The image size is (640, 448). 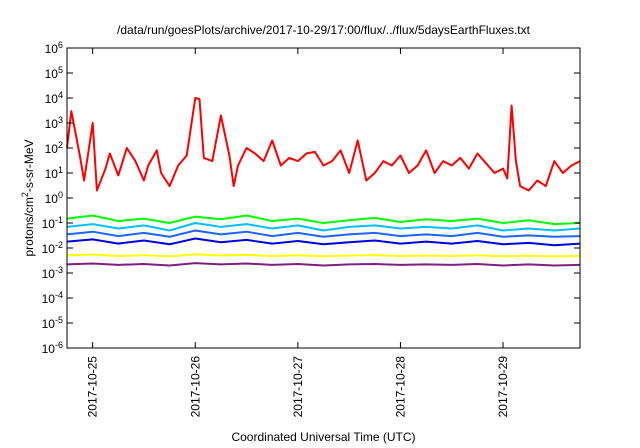 What do you see at coordinates (59, 245) in the screenshot?
I see `y-tick-exponent: -2` at bounding box center [59, 245].